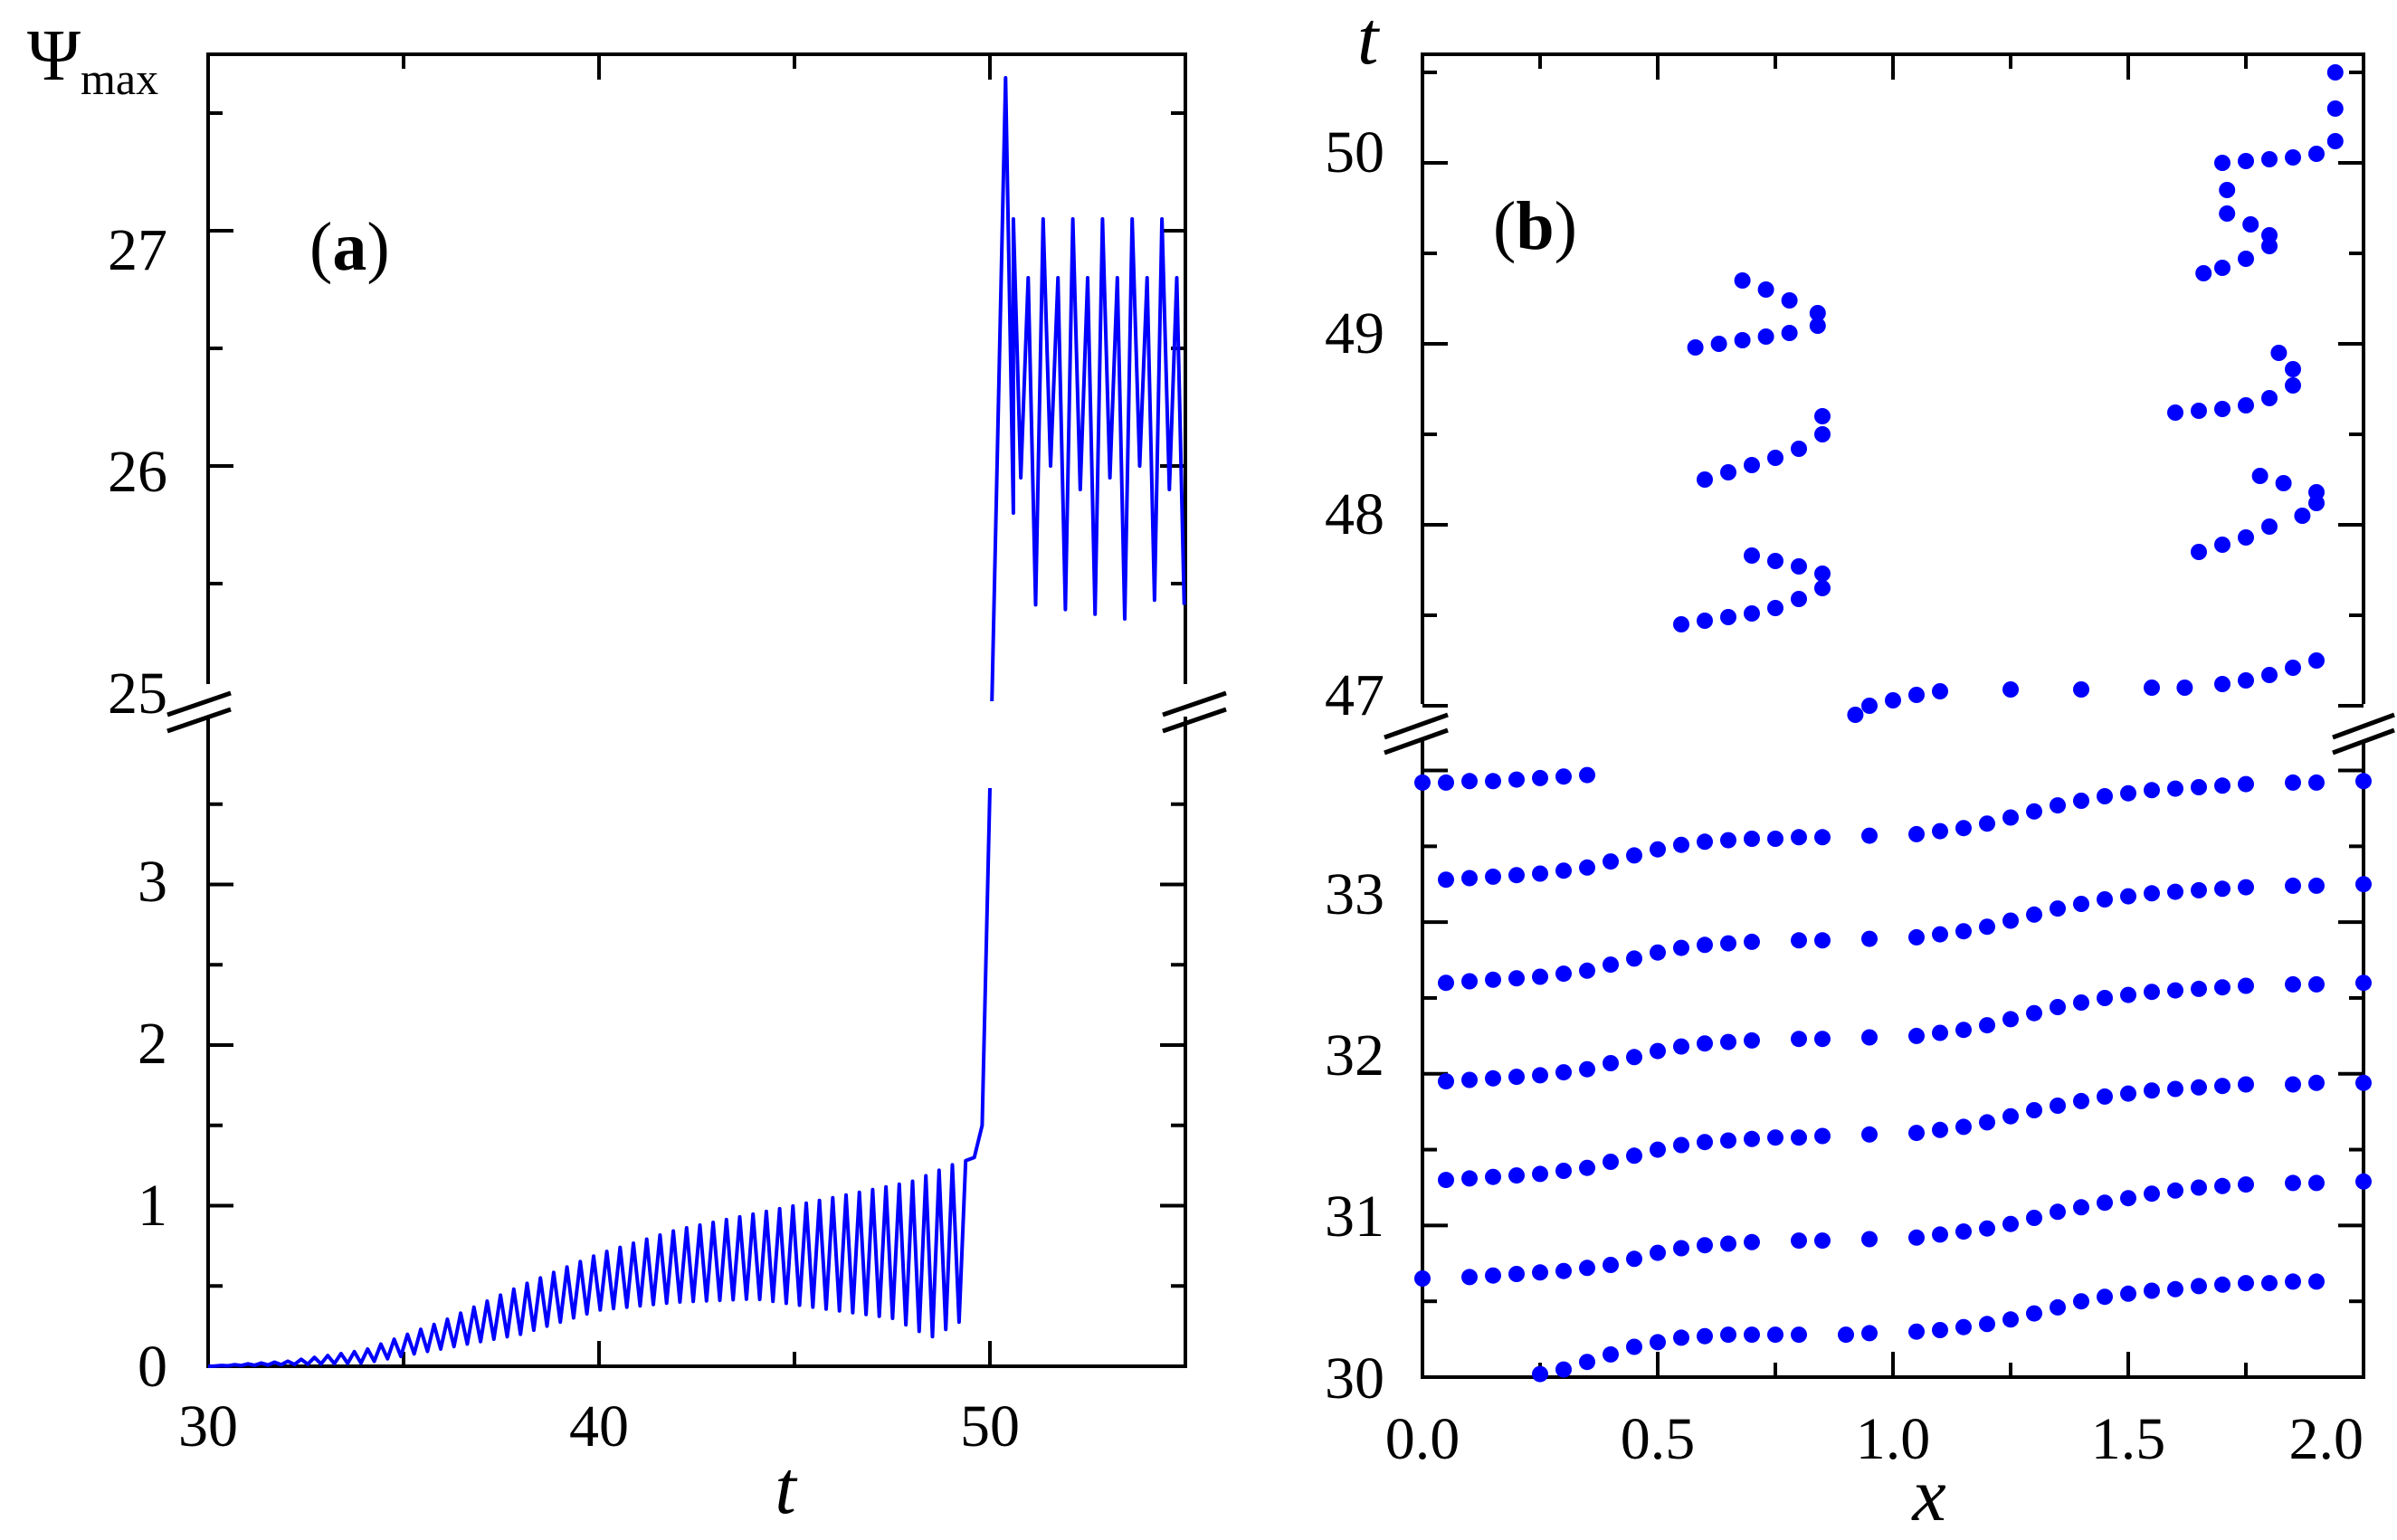 Image resolution: width=2397 pixels, height=1540 pixels. I want to click on a-label-letter: a, so click(349, 247).